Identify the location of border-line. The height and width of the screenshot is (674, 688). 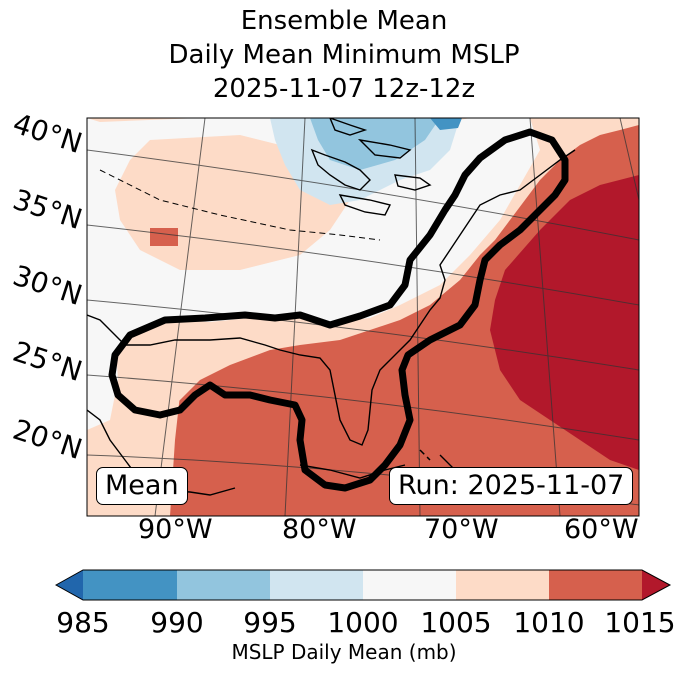
(240, 205).